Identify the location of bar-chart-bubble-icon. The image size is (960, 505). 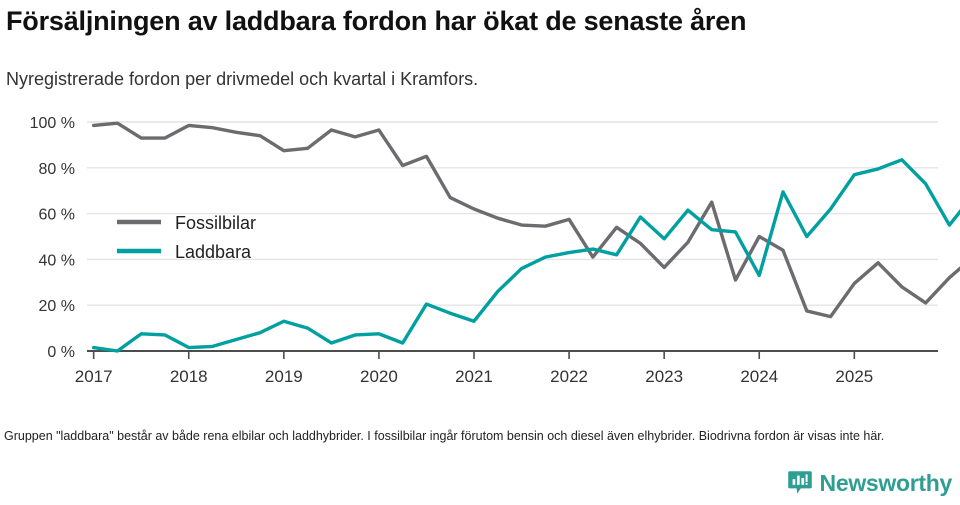
(799, 482).